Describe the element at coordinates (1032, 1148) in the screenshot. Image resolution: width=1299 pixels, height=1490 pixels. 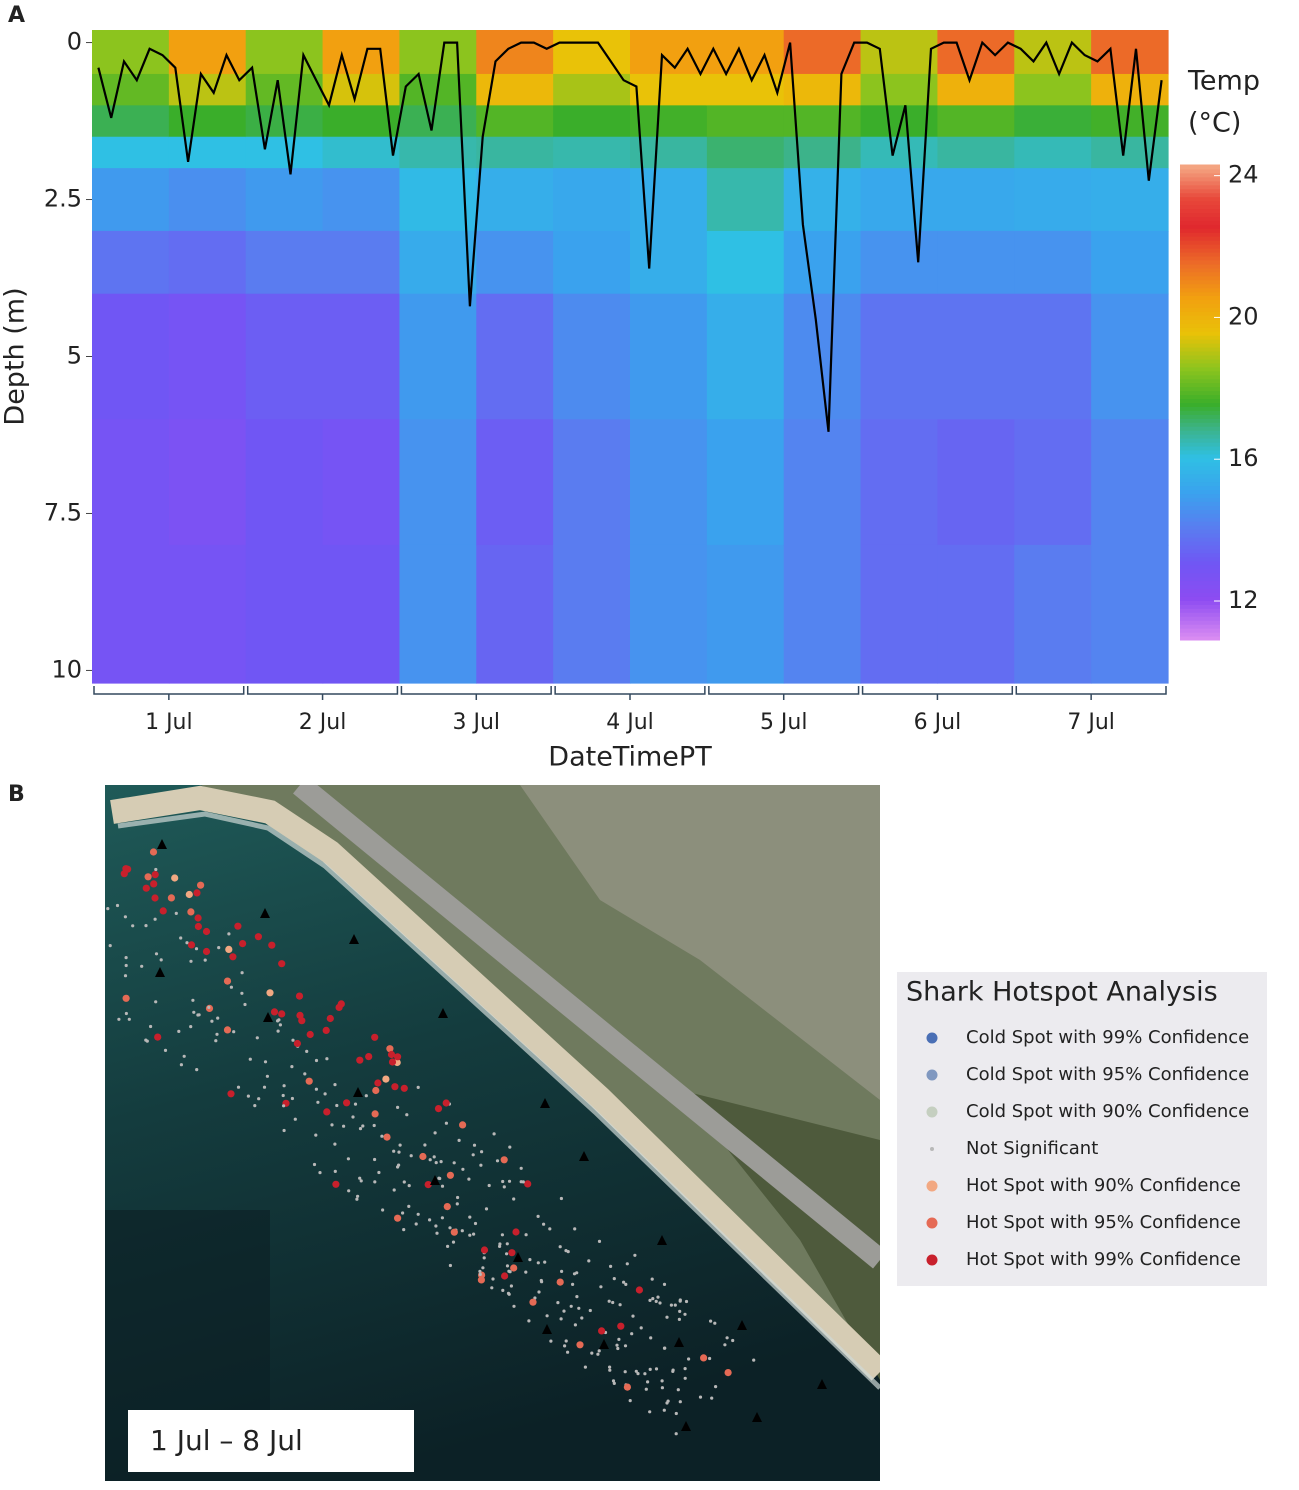
I see `legend-label: Not Significant` at that location.